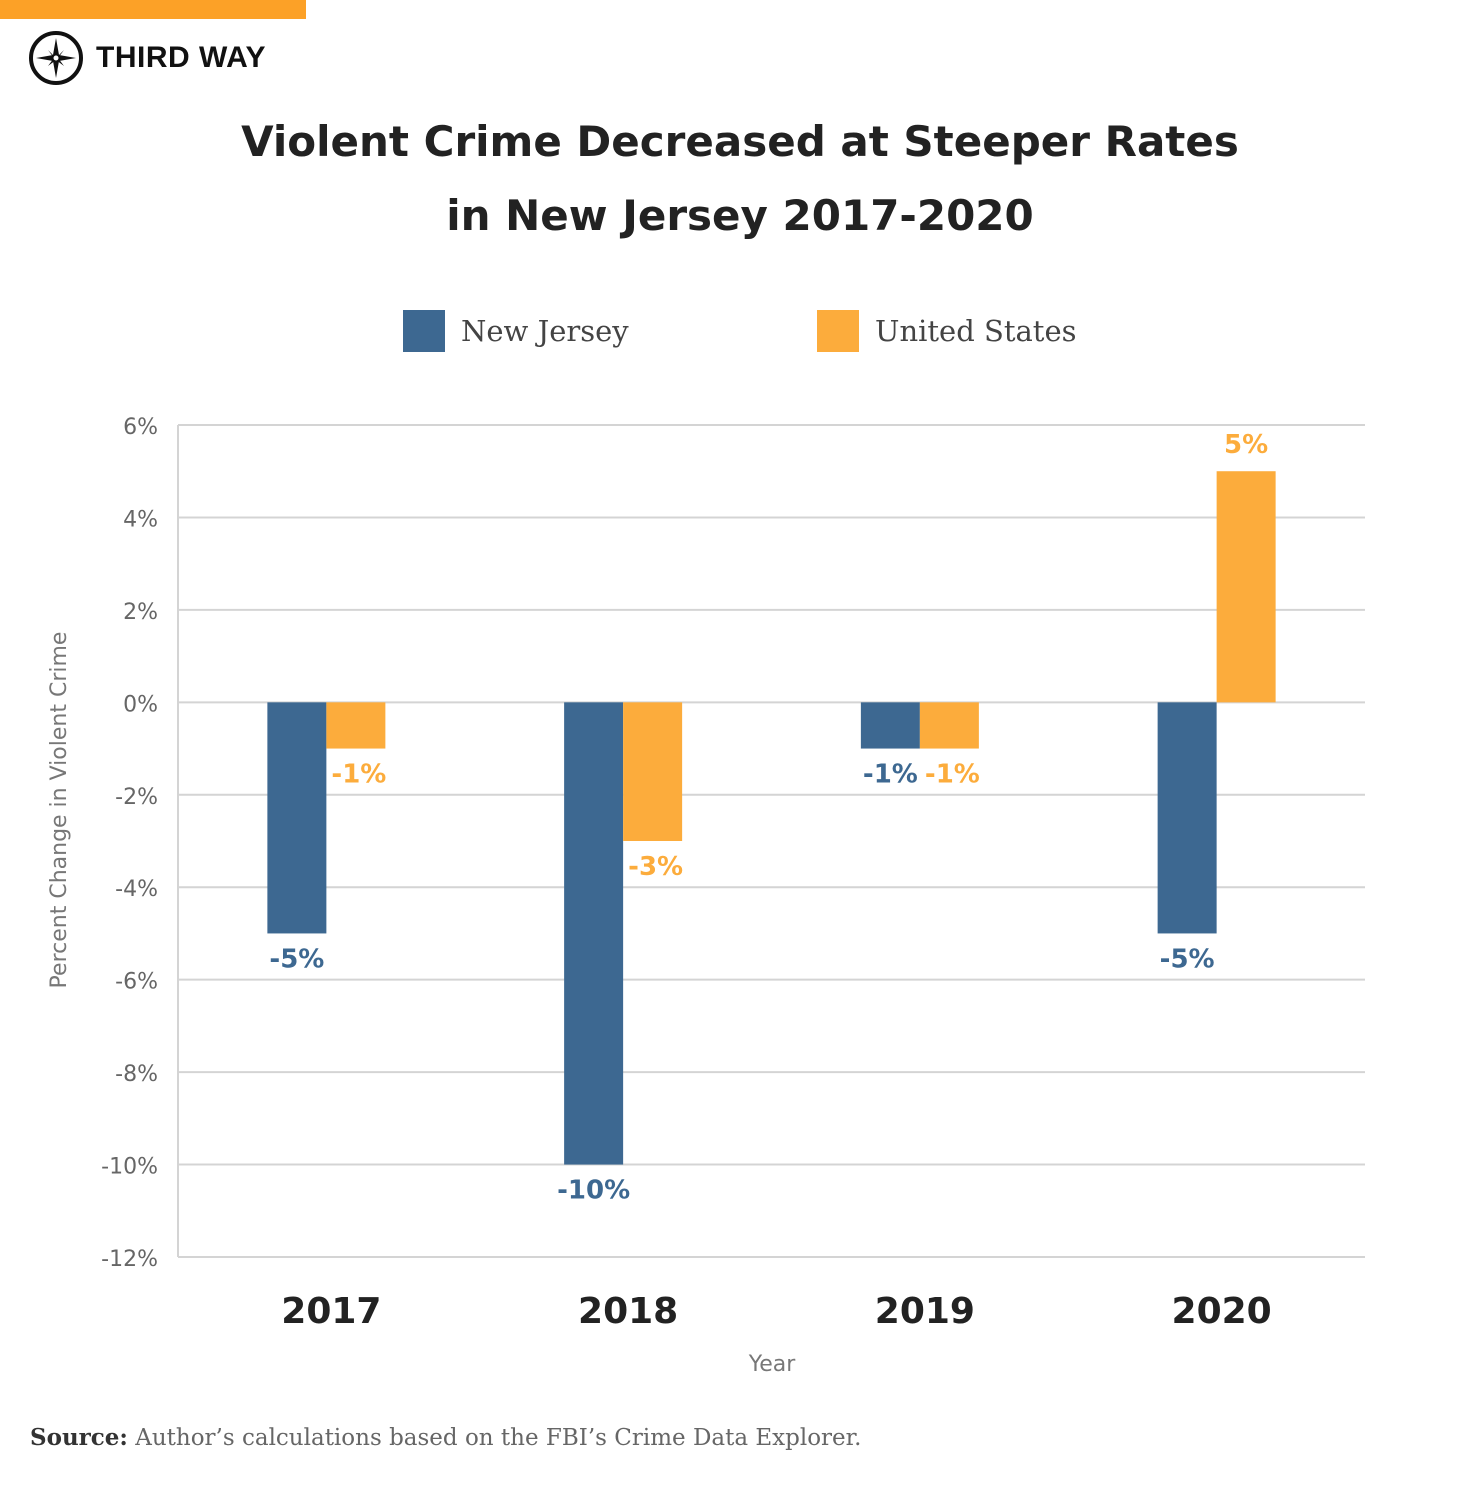  Describe the element at coordinates (976, 331) in the screenshot. I see `legend-label: United States` at that location.